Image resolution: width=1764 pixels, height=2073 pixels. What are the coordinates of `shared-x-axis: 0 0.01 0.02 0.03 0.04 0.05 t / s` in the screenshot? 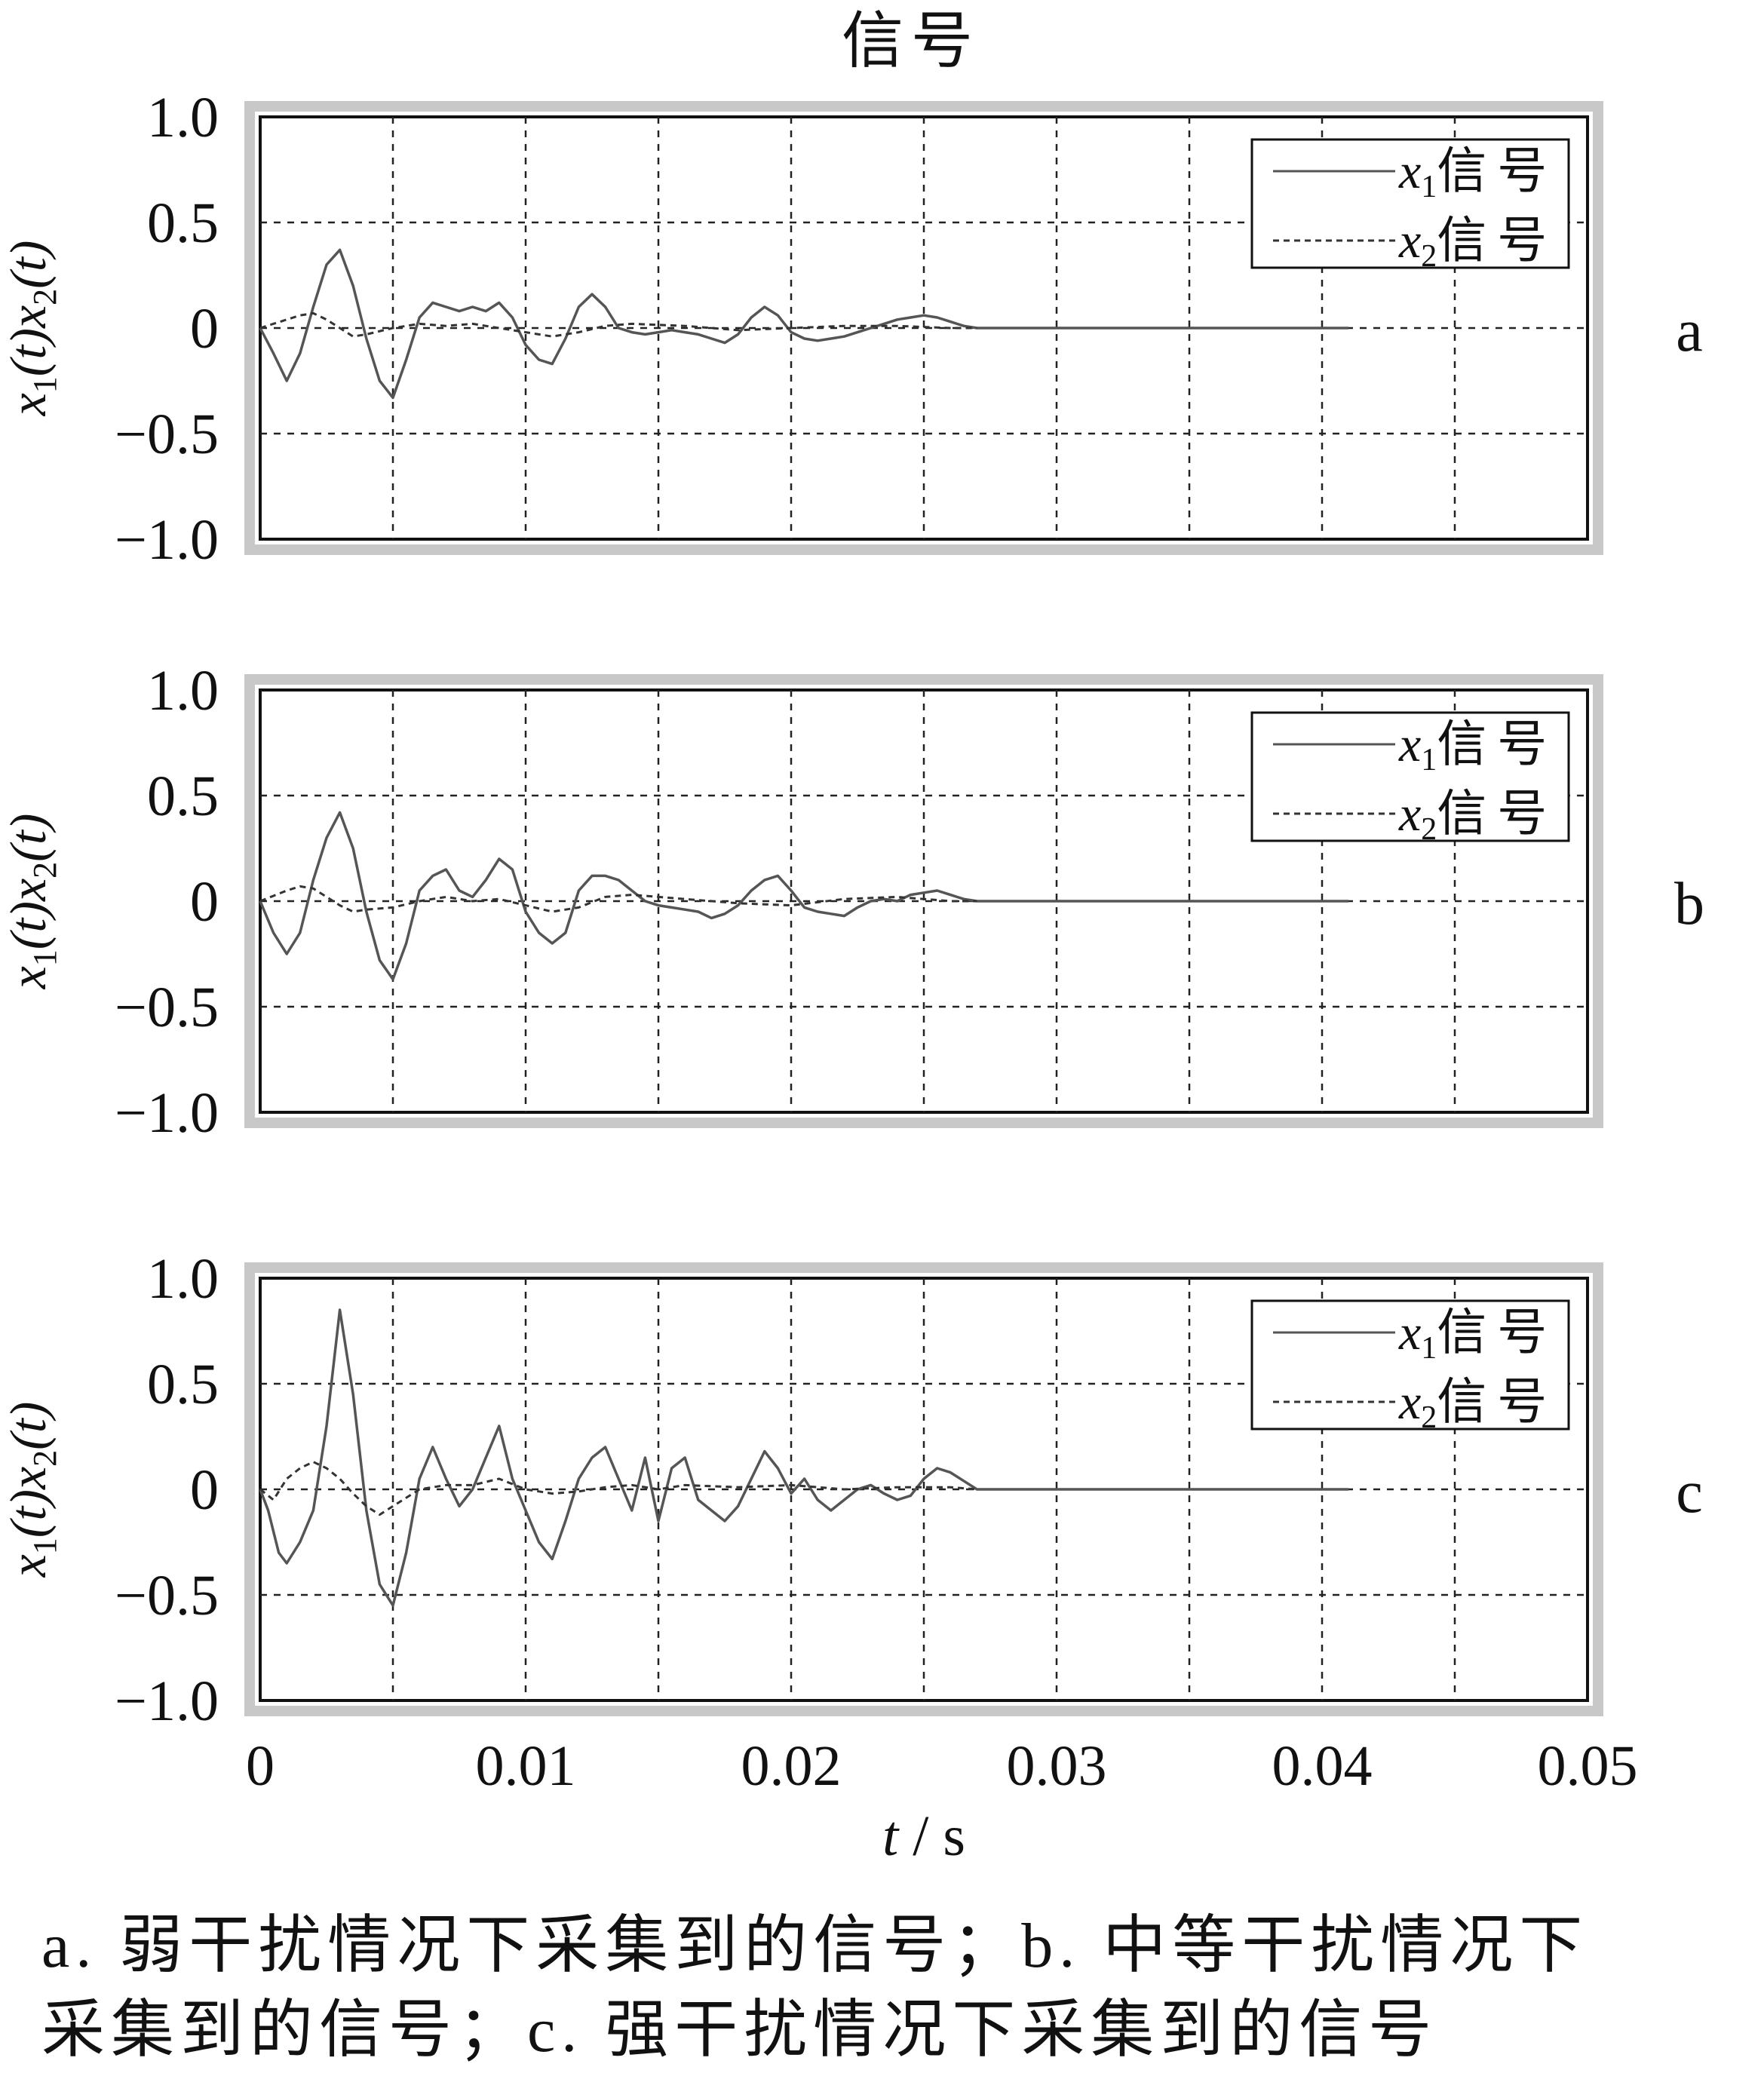 It's located at (942, 1801).